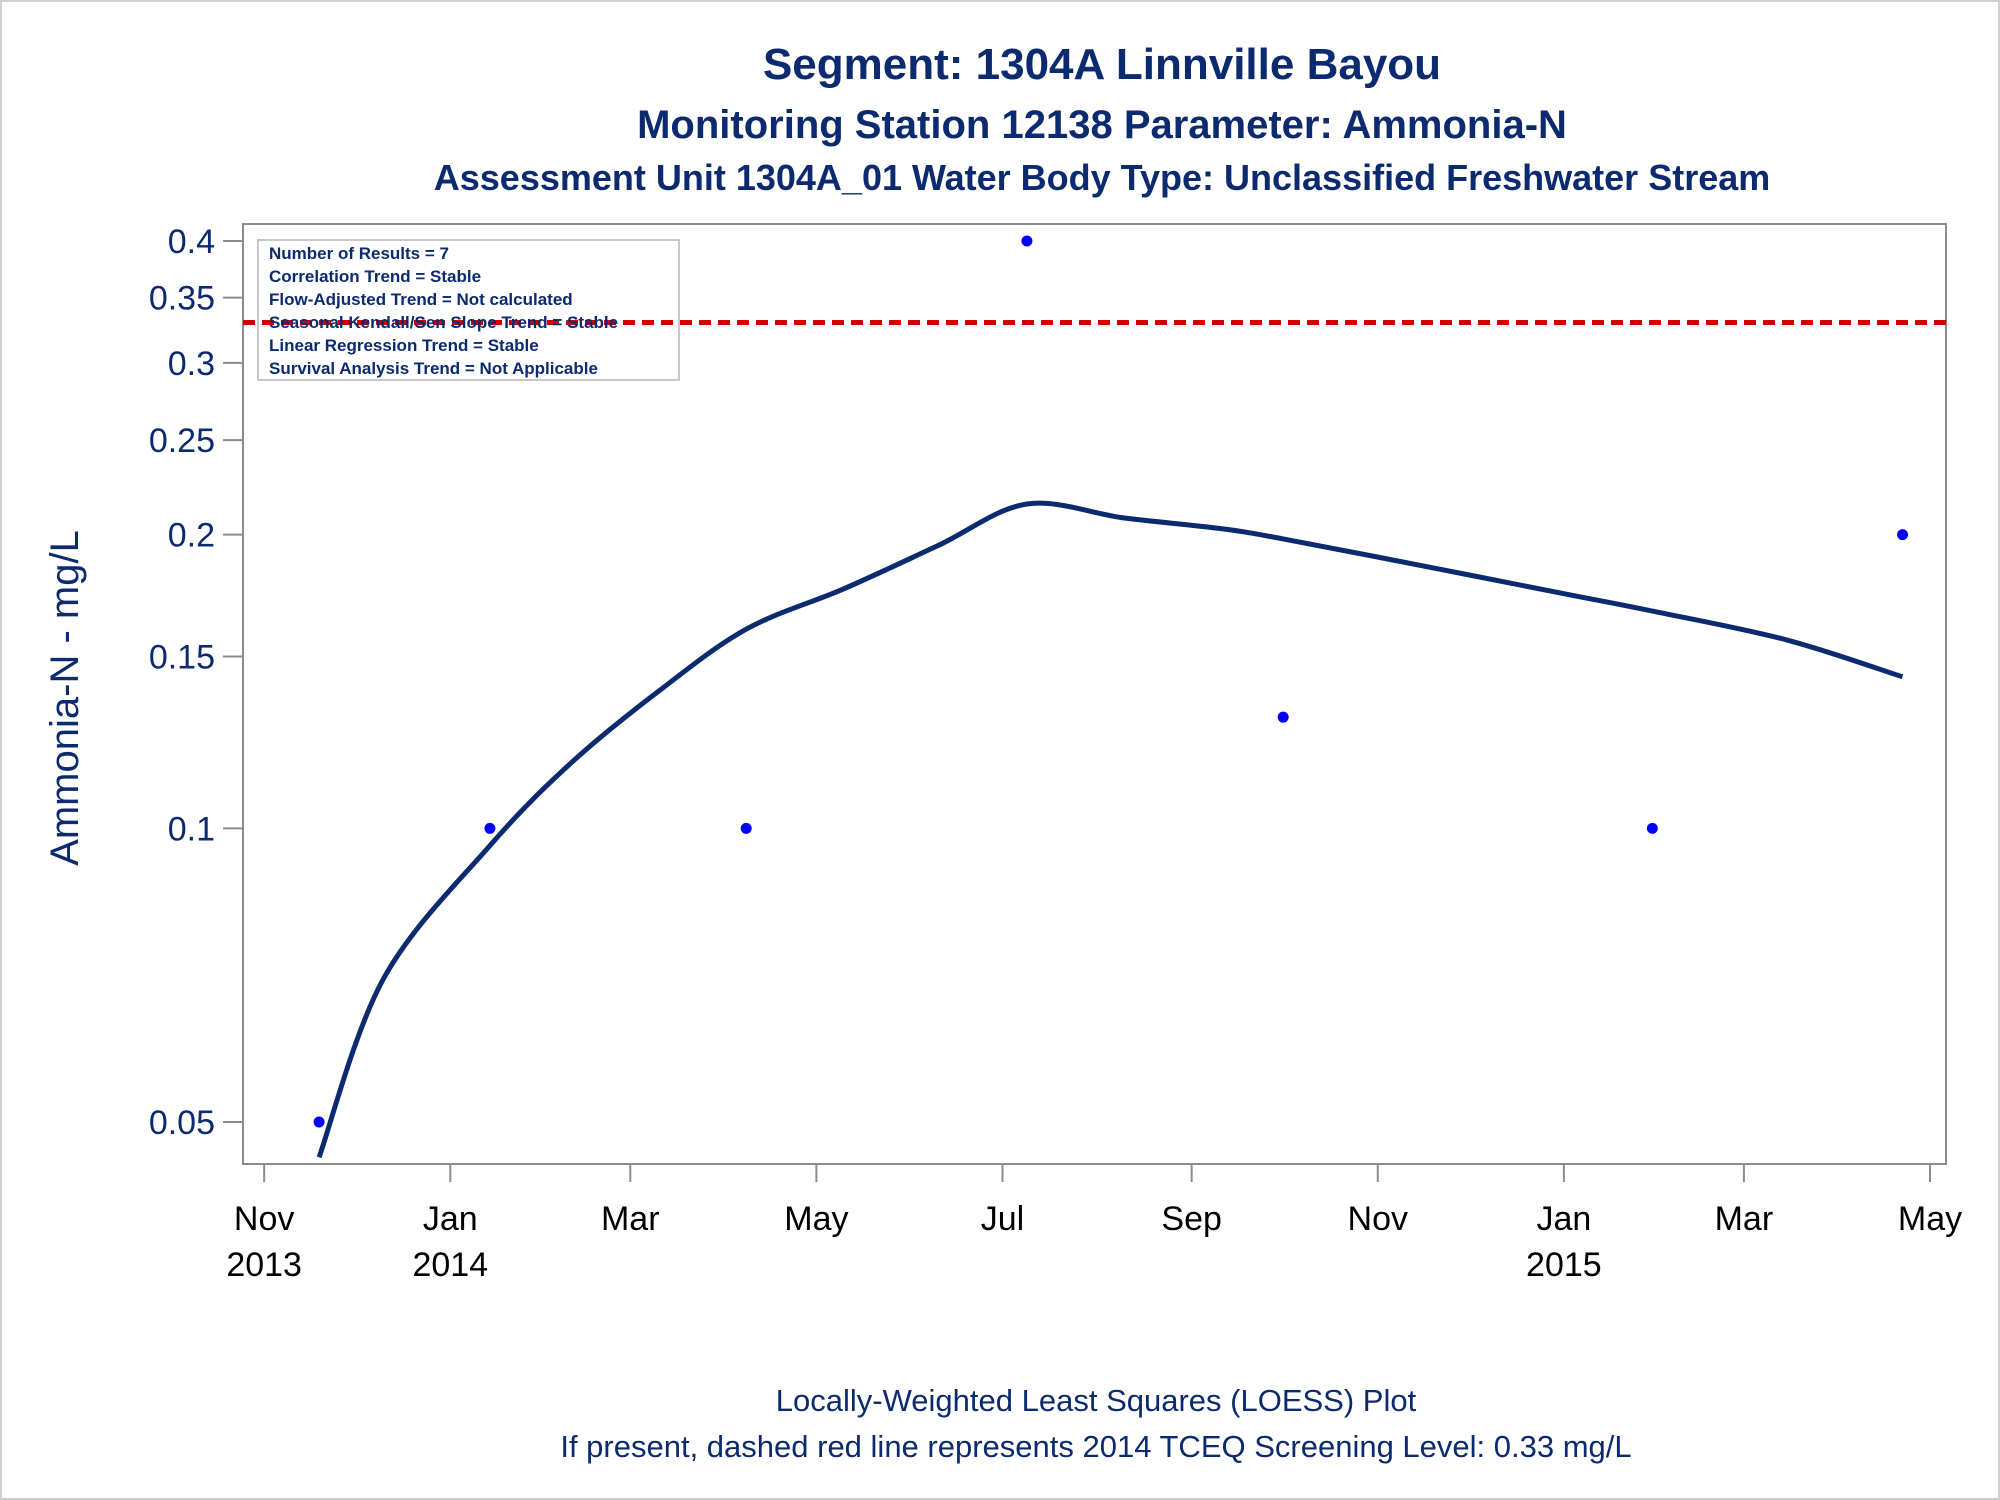  I want to click on x-tick-year-label: 2015, so click(1564, 1265).